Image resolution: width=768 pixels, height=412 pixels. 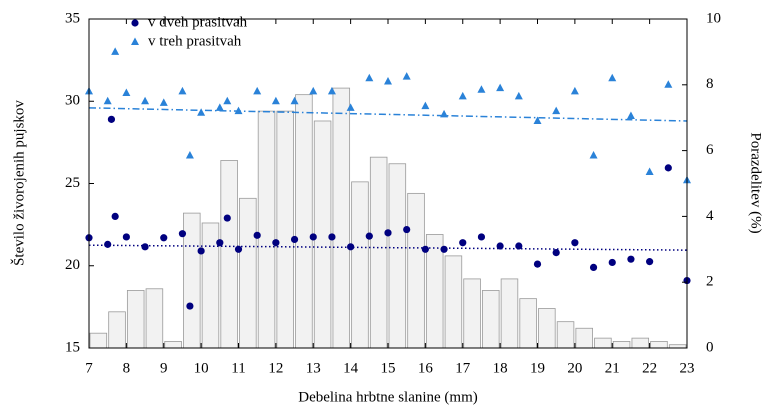 What do you see at coordinates (756, 182) in the screenshot?
I see `y2-axis-title: Porazdelitev (%)` at bounding box center [756, 182].